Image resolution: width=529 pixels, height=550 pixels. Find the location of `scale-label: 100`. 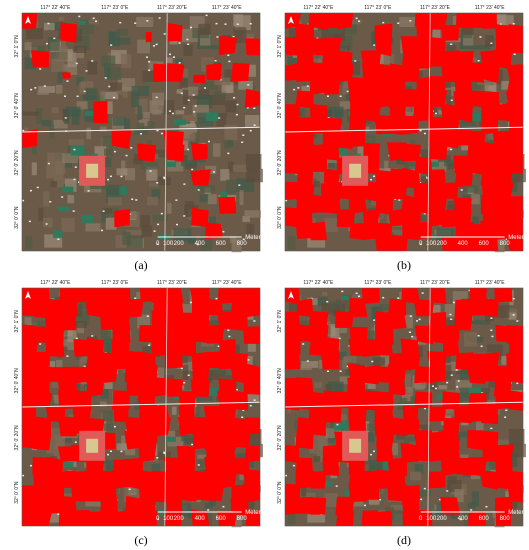

scale-label: 100 is located at coordinates (168, 519).